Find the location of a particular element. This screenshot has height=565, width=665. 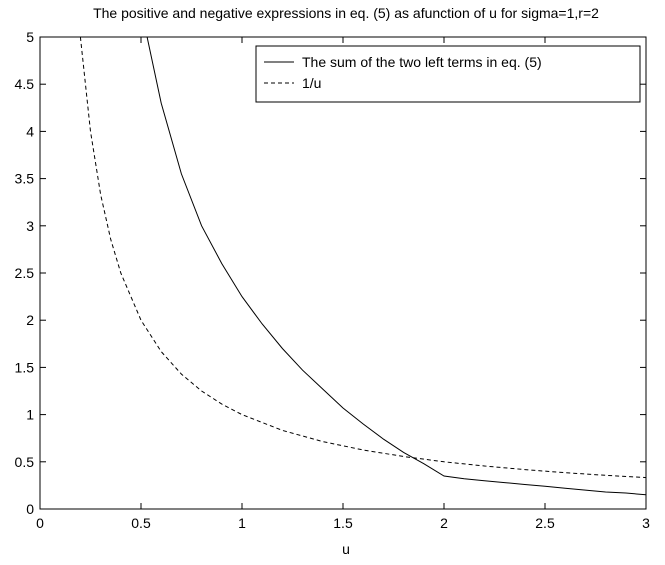

y-tick-label: 5 is located at coordinates (30, 37).